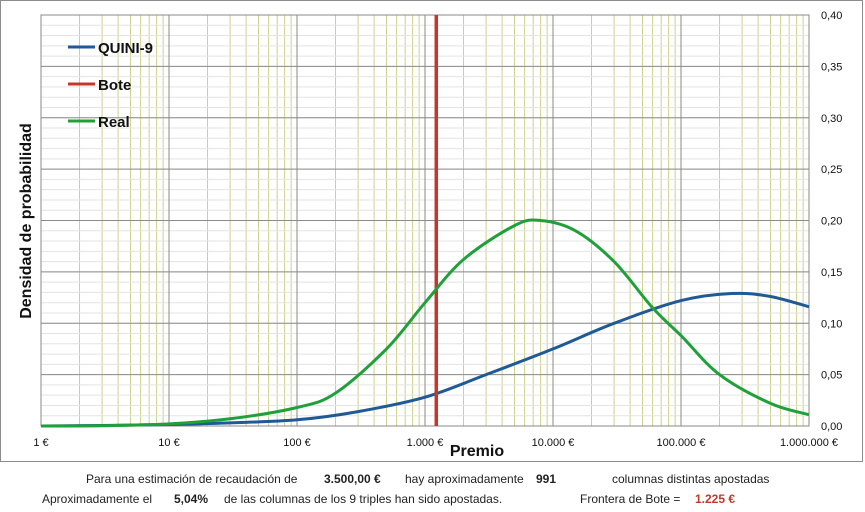  What do you see at coordinates (831, 222) in the screenshot?
I see `y-tick-label: 0,20` at bounding box center [831, 222].